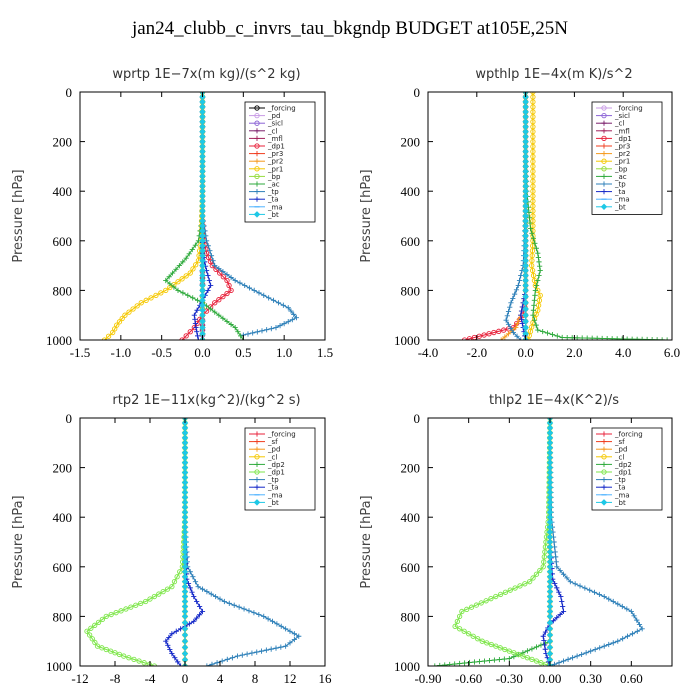 This screenshot has width=700, height=700. I want to click on series-line_dp1, so click(206, 216).